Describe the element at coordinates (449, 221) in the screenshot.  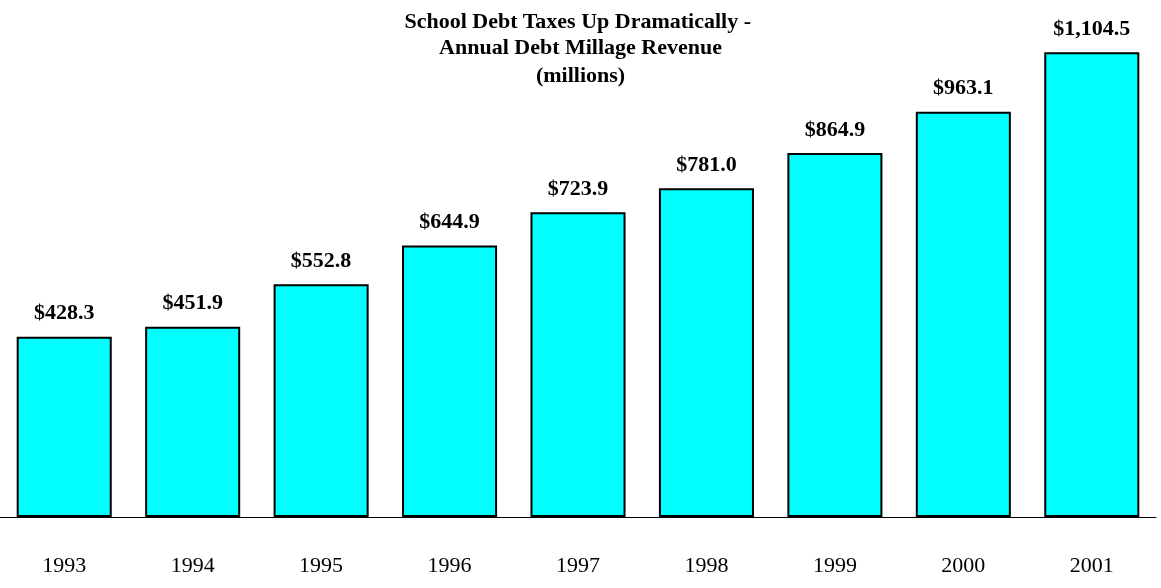
I see `data-label: $644.9` at that location.